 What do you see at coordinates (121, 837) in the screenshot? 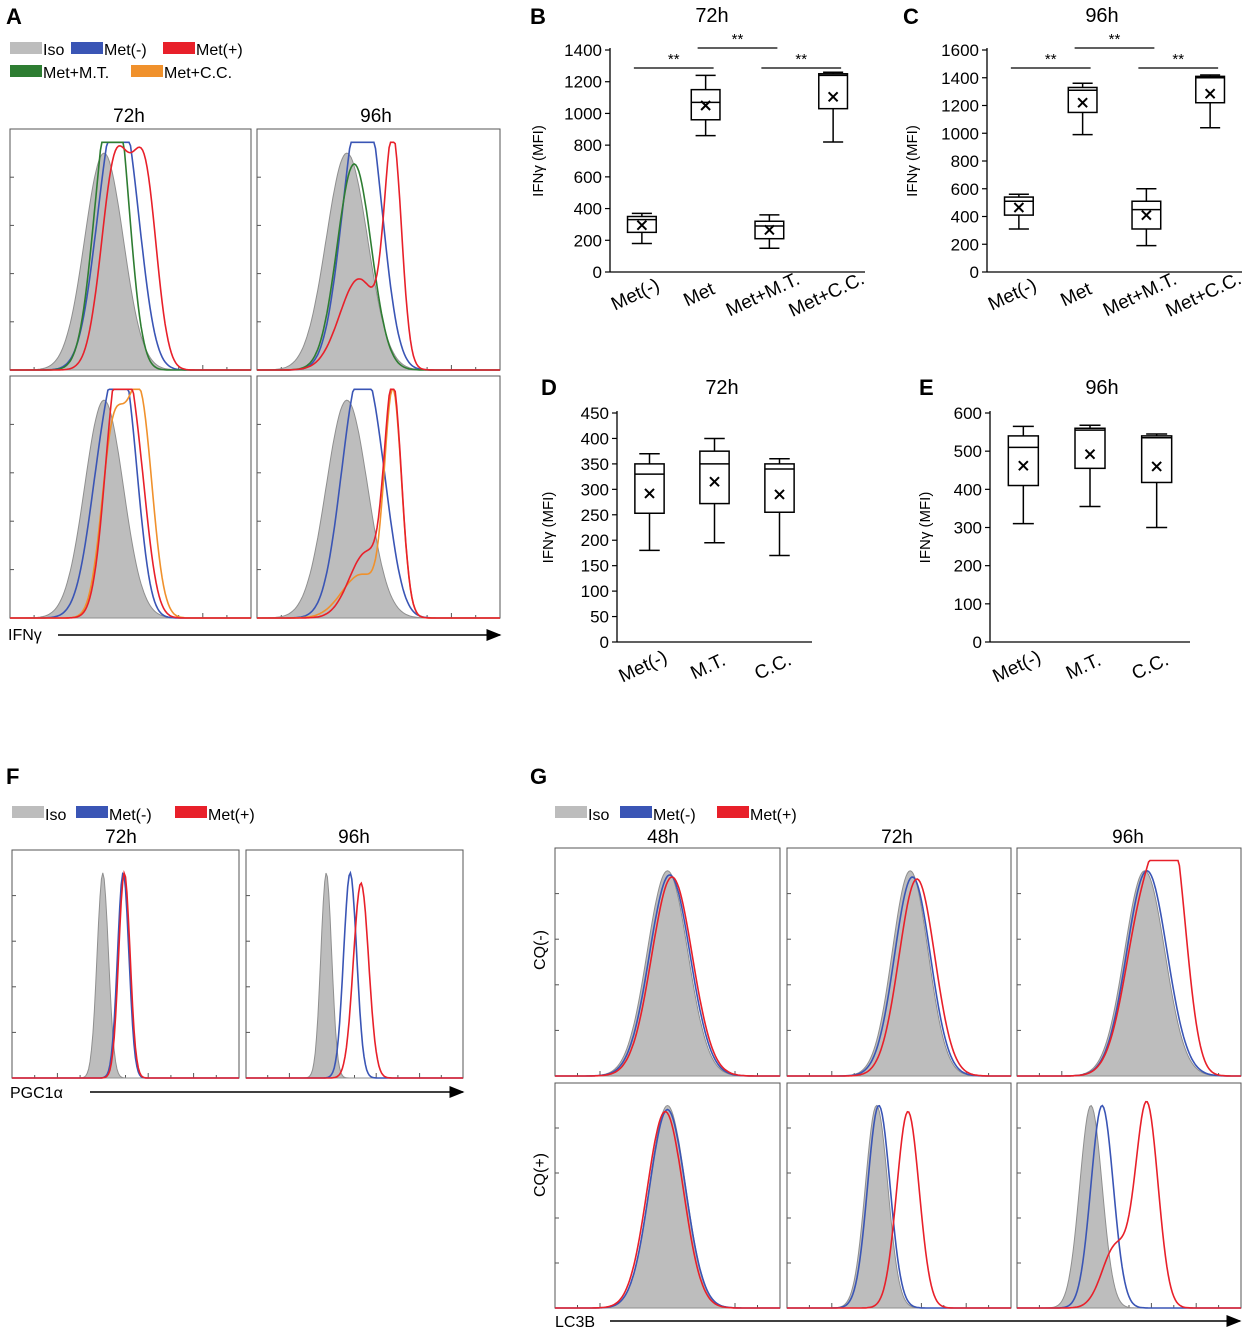
I see `panel-f-col-title-72h: 72h` at bounding box center [121, 837].